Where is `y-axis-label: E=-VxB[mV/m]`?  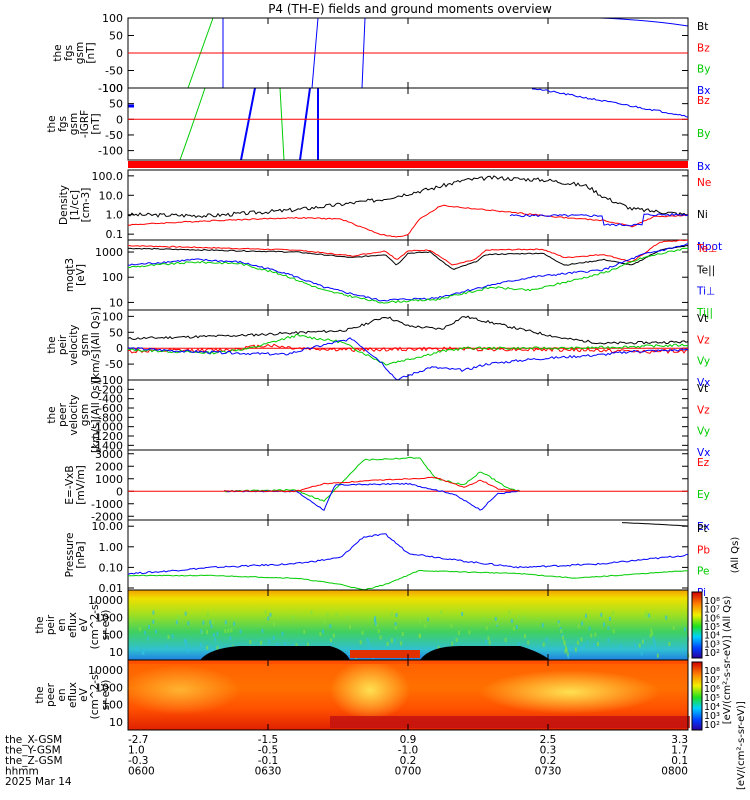 y-axis-label: E=-VxB[mV/m] is located at coordinates (75, 484).